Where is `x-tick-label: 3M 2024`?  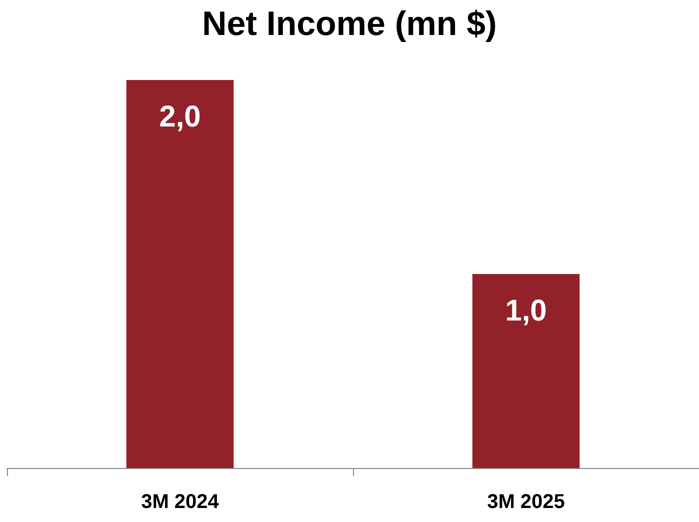 x-tick-label: 3M 2024 is located at coordinates (180, 502).